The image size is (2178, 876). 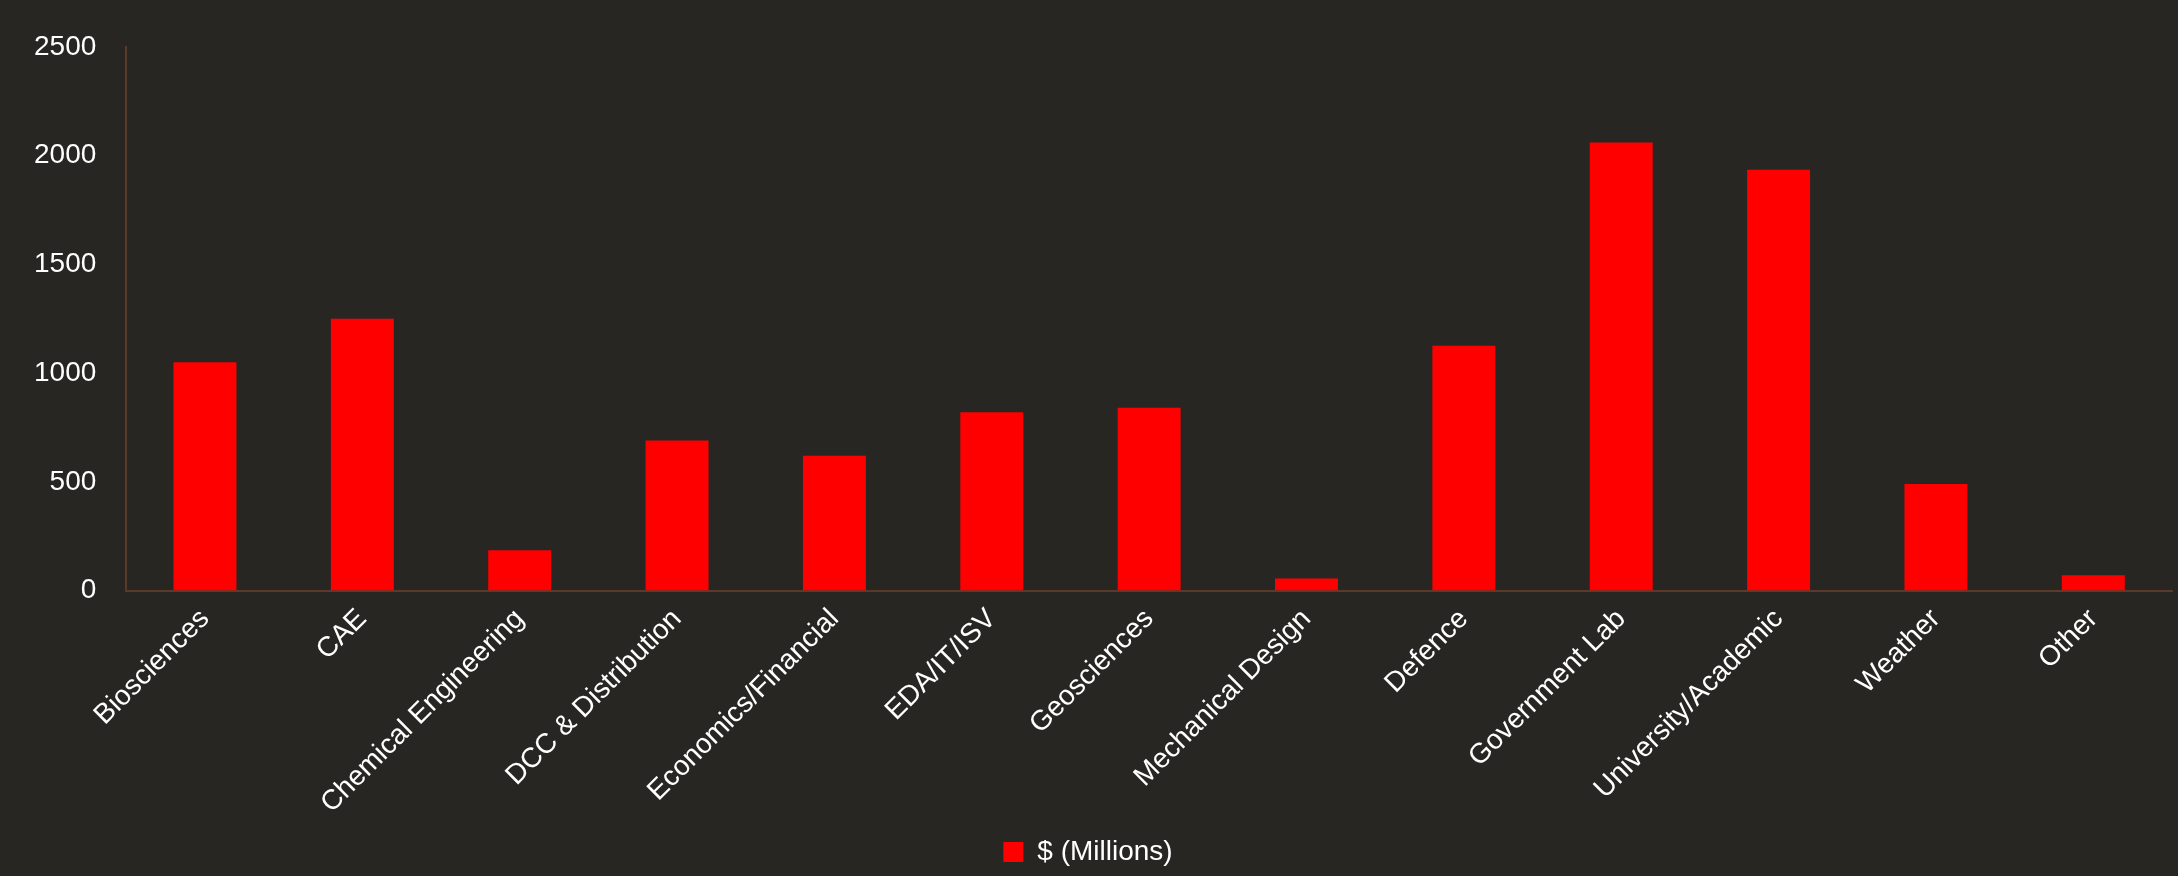 What do you see at coordinates (88, 589) in the screenshot?
I see `y-tick-label: 0` at bounding box center [88, 589].